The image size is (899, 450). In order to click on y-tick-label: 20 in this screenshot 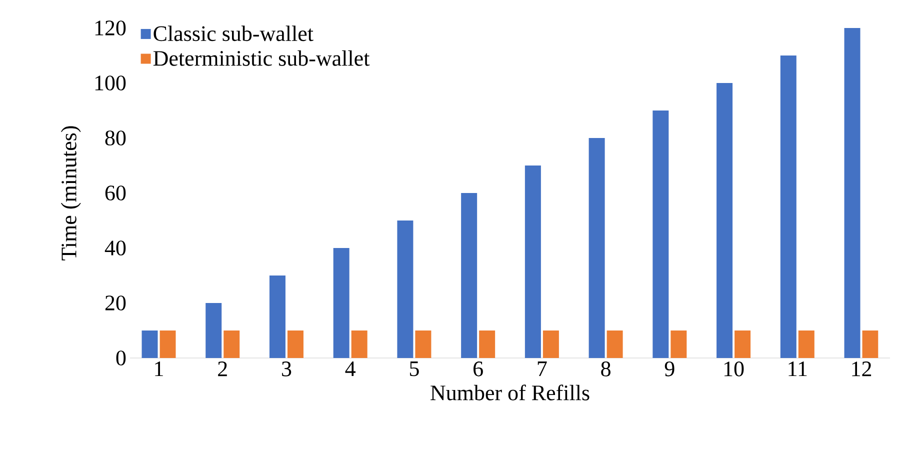, I will do `click(115, 303)`.